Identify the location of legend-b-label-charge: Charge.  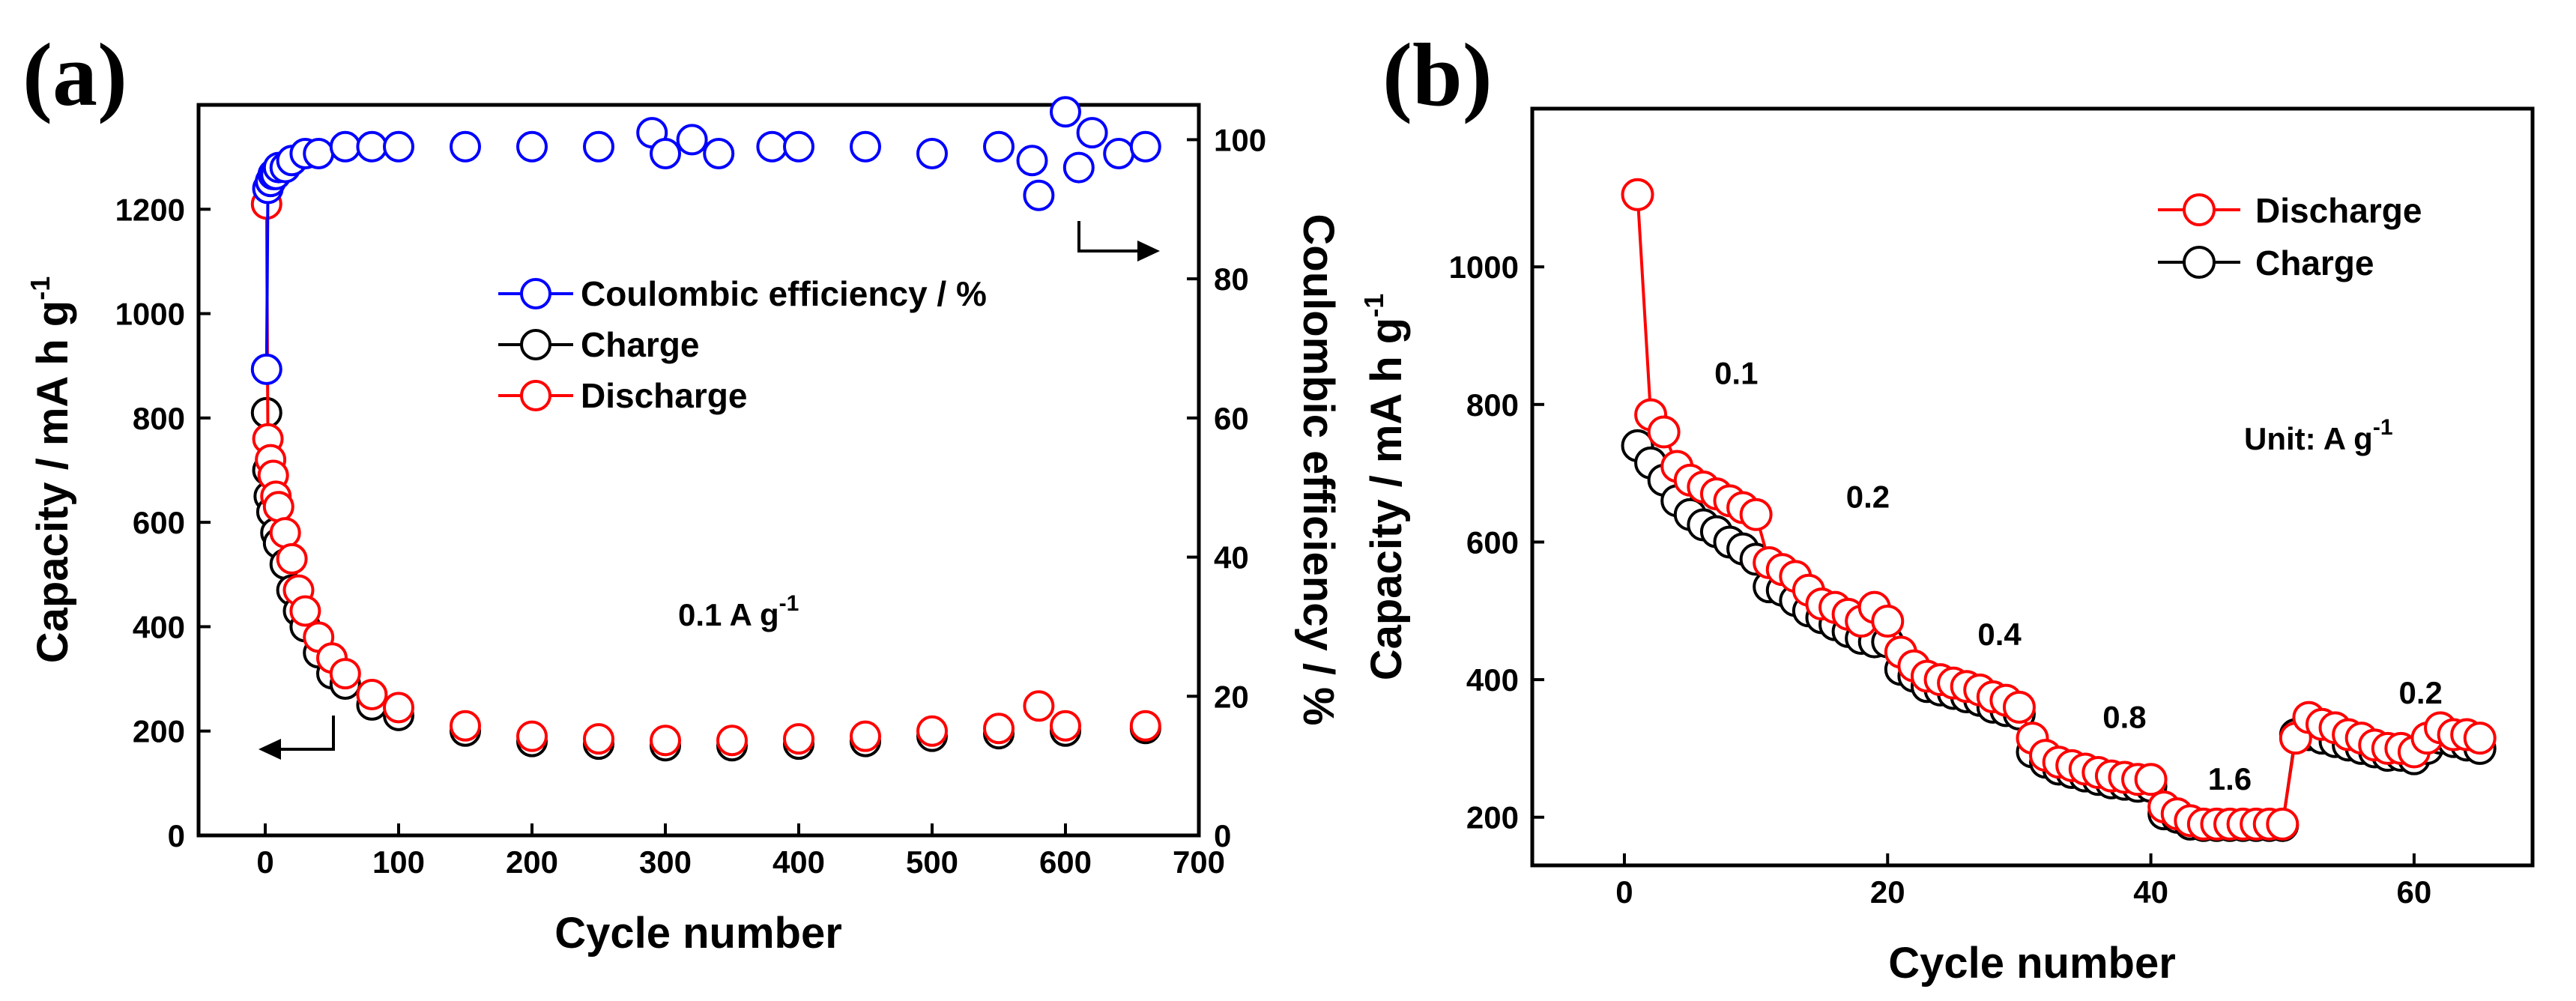
(2314, 263).